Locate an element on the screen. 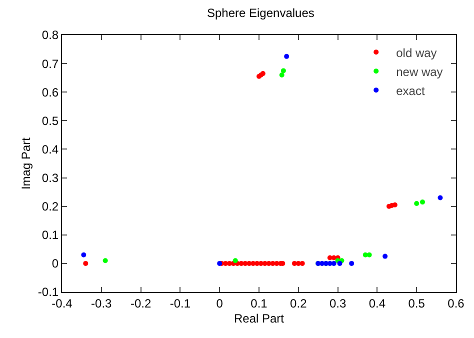  x-tick-label: 0.6 is located at coordinates (456, 303).